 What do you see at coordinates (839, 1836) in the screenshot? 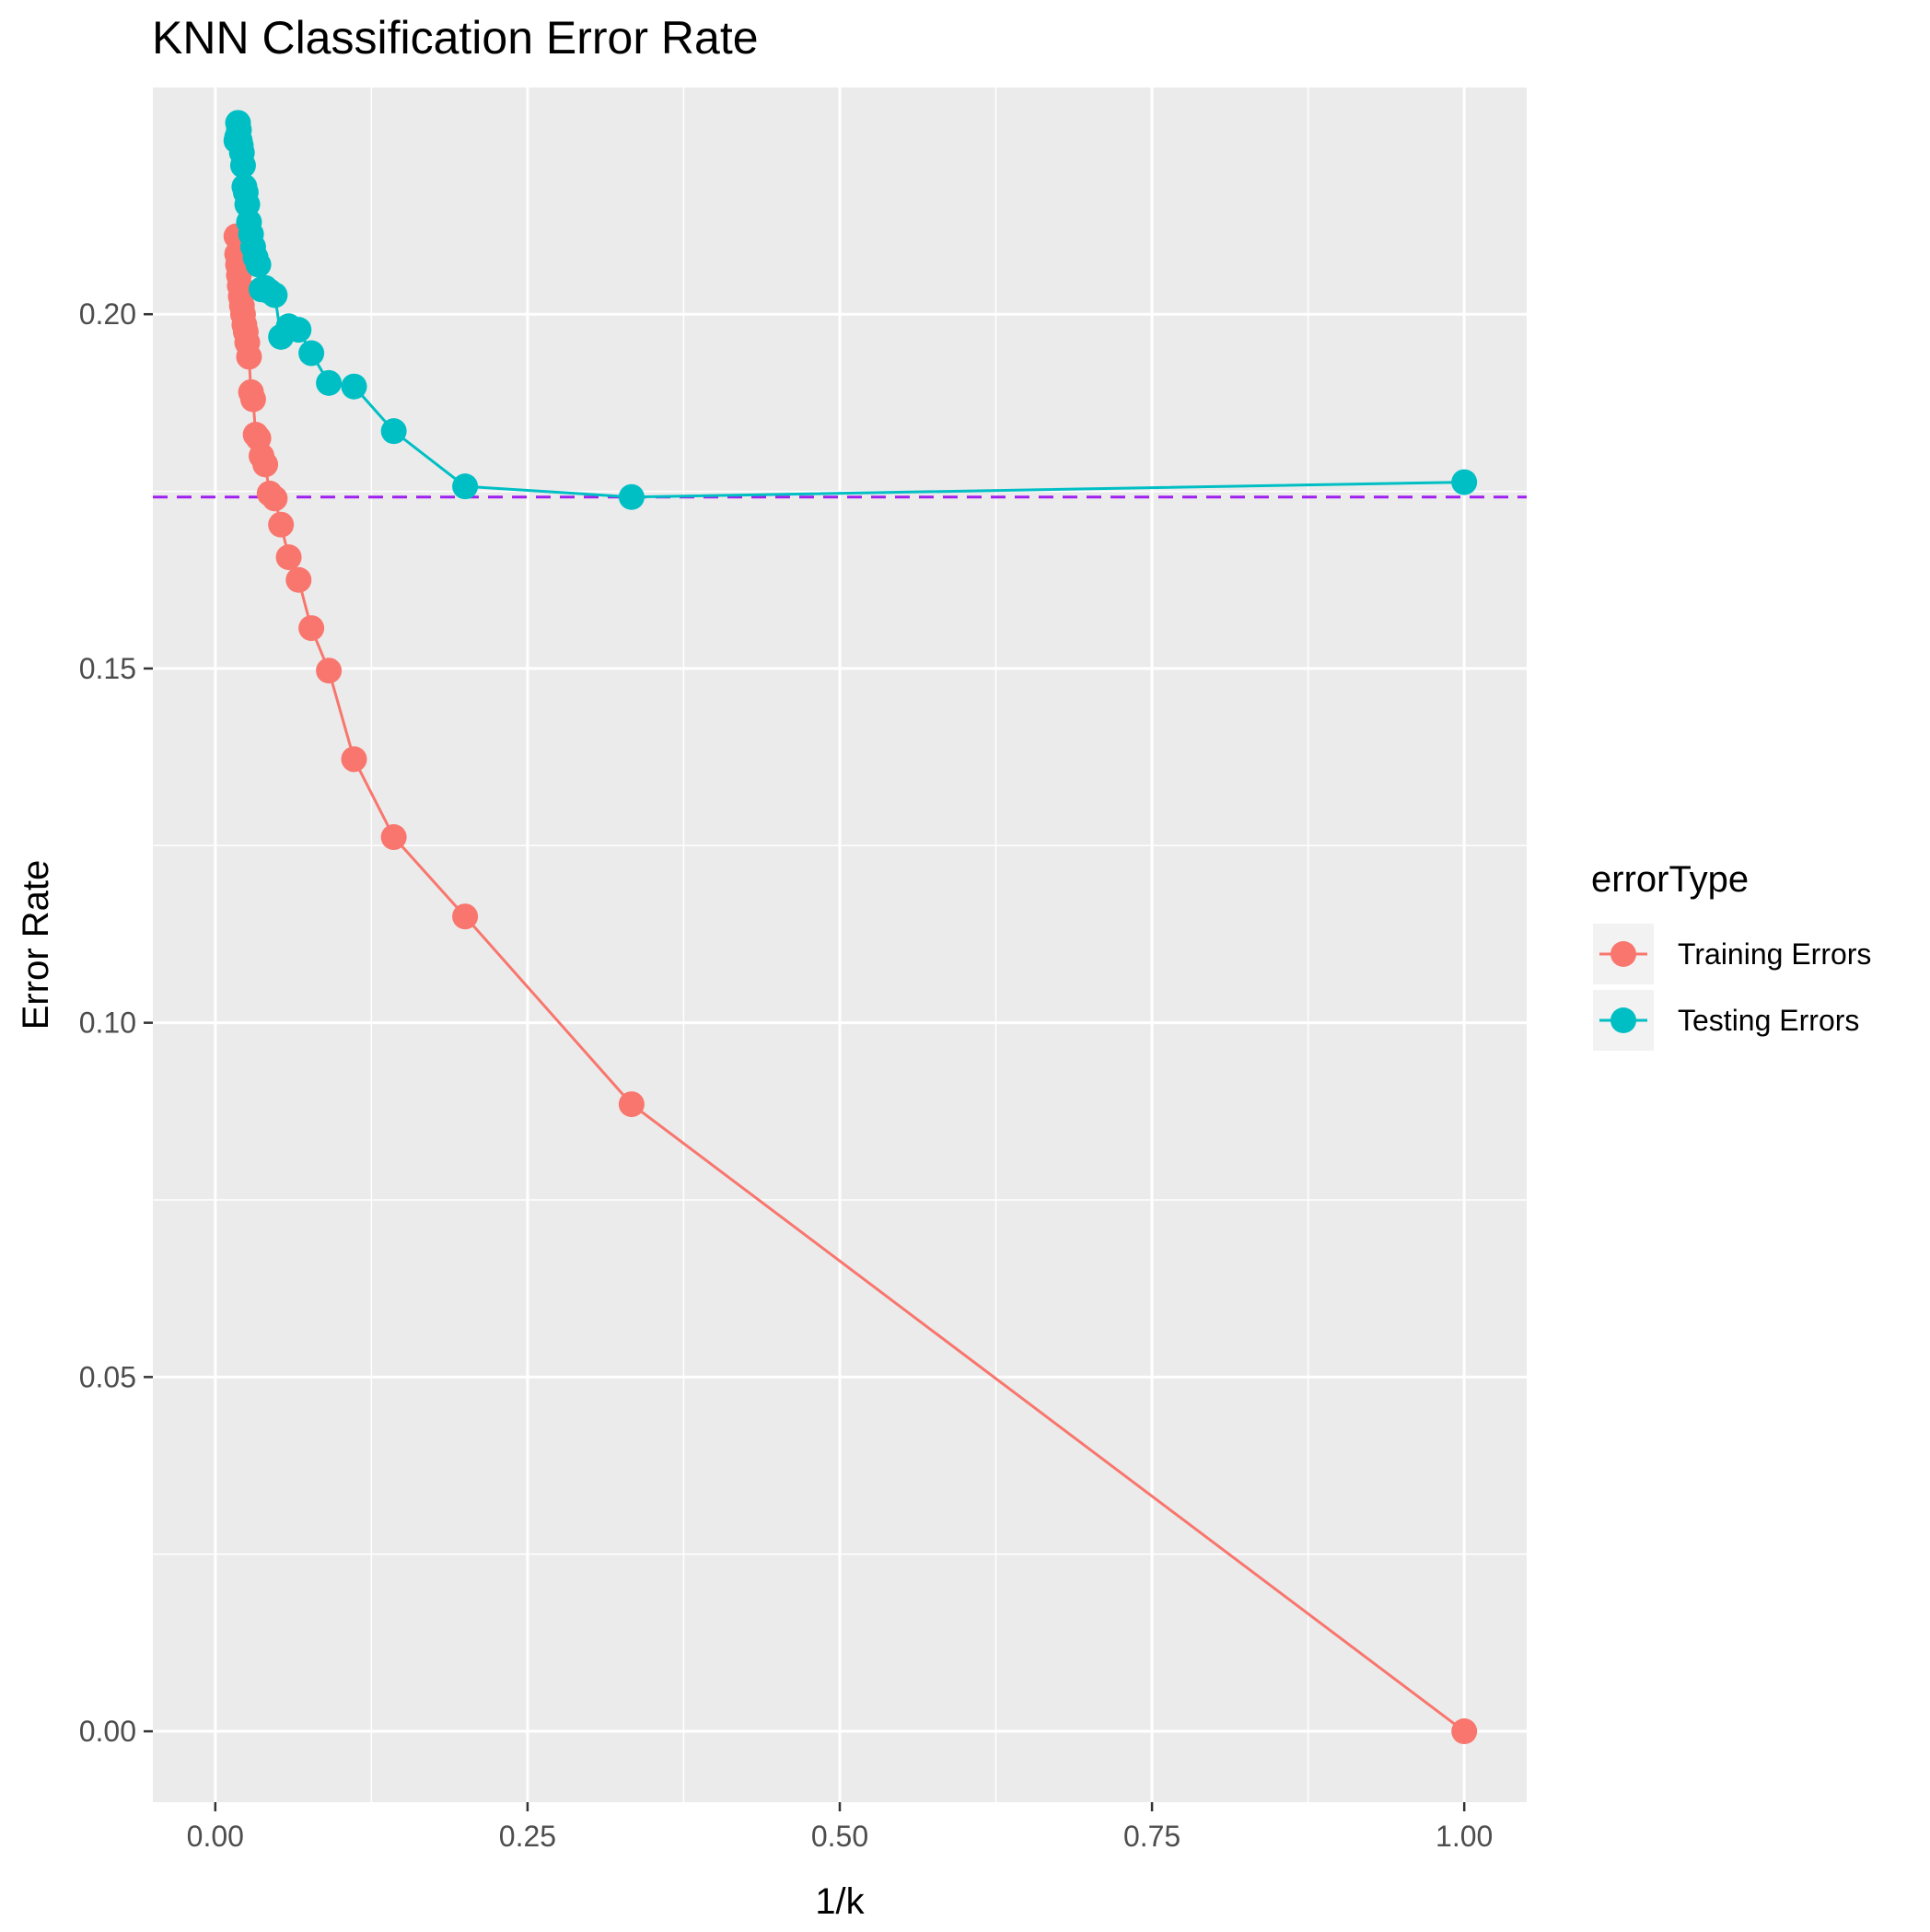
I see `x-tick-label: 0.50` at bounding box center [839, 1836].